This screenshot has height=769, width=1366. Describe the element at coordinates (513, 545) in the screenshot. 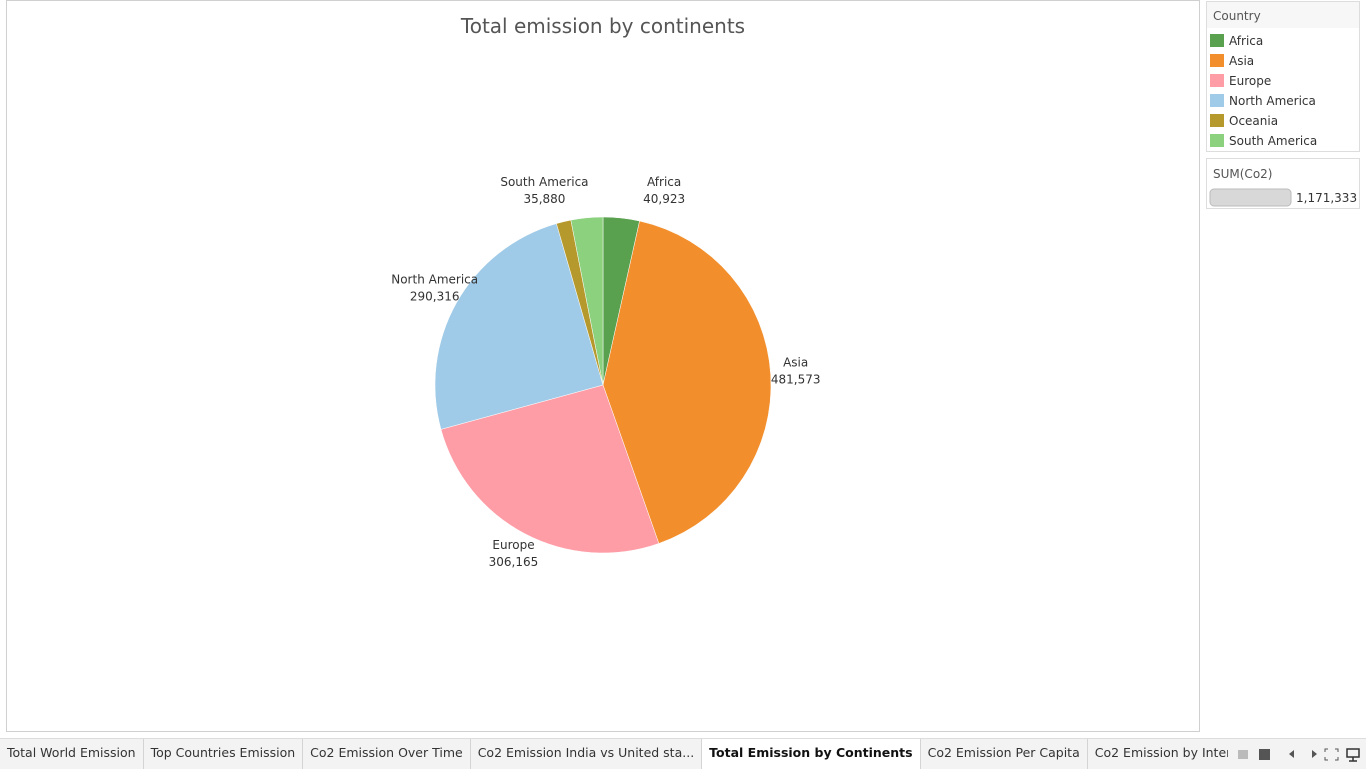

I see `slice-label-name: Europe` at that location.